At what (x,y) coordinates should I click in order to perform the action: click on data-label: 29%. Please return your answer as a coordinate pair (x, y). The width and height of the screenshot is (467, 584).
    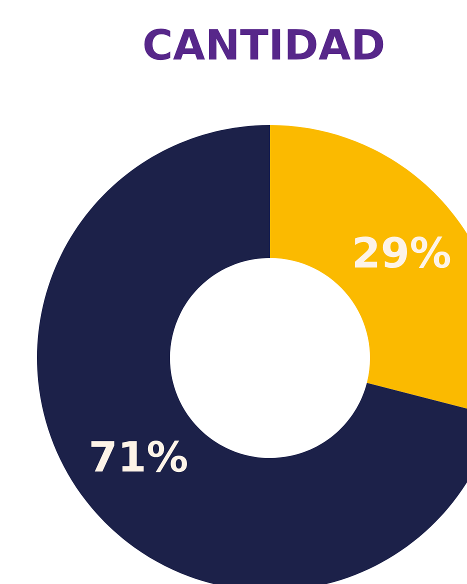
    Looking at the image, I should click on (402, 252).